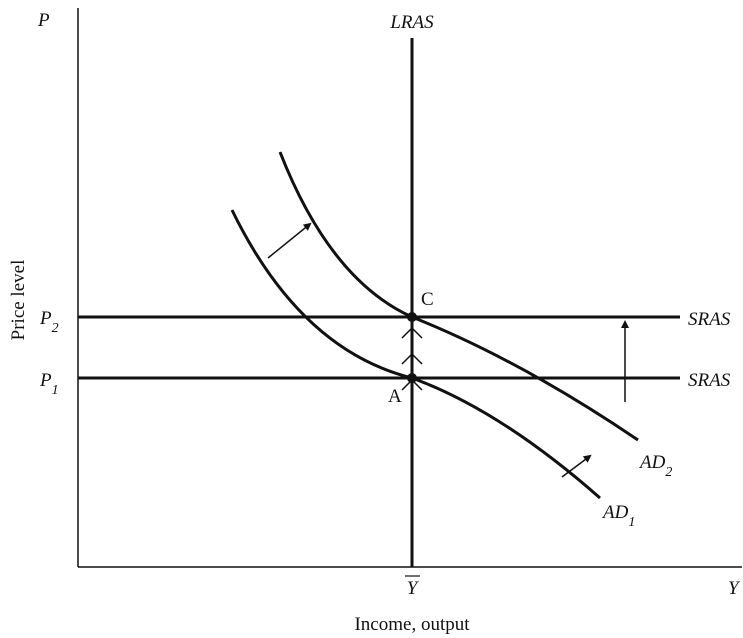 Image resolution: width=743 pixels, height=638 pixels. What do you see at coordinates (709, 380) in the screenshot?
I see `sras-lower-label: SRAS` at bounding box center [709, 380].